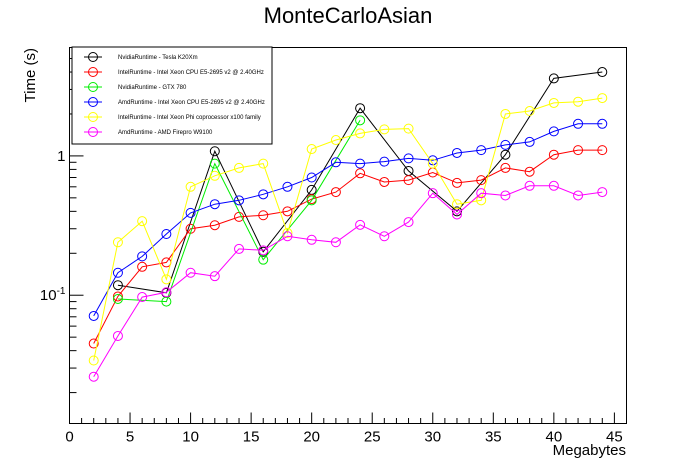  What do you see at coordinates (158, 58) in the screenshot?
I see `legend-entry: NvidiaRuntime - Tesla K20Xm` at bounding box center [158, 58].